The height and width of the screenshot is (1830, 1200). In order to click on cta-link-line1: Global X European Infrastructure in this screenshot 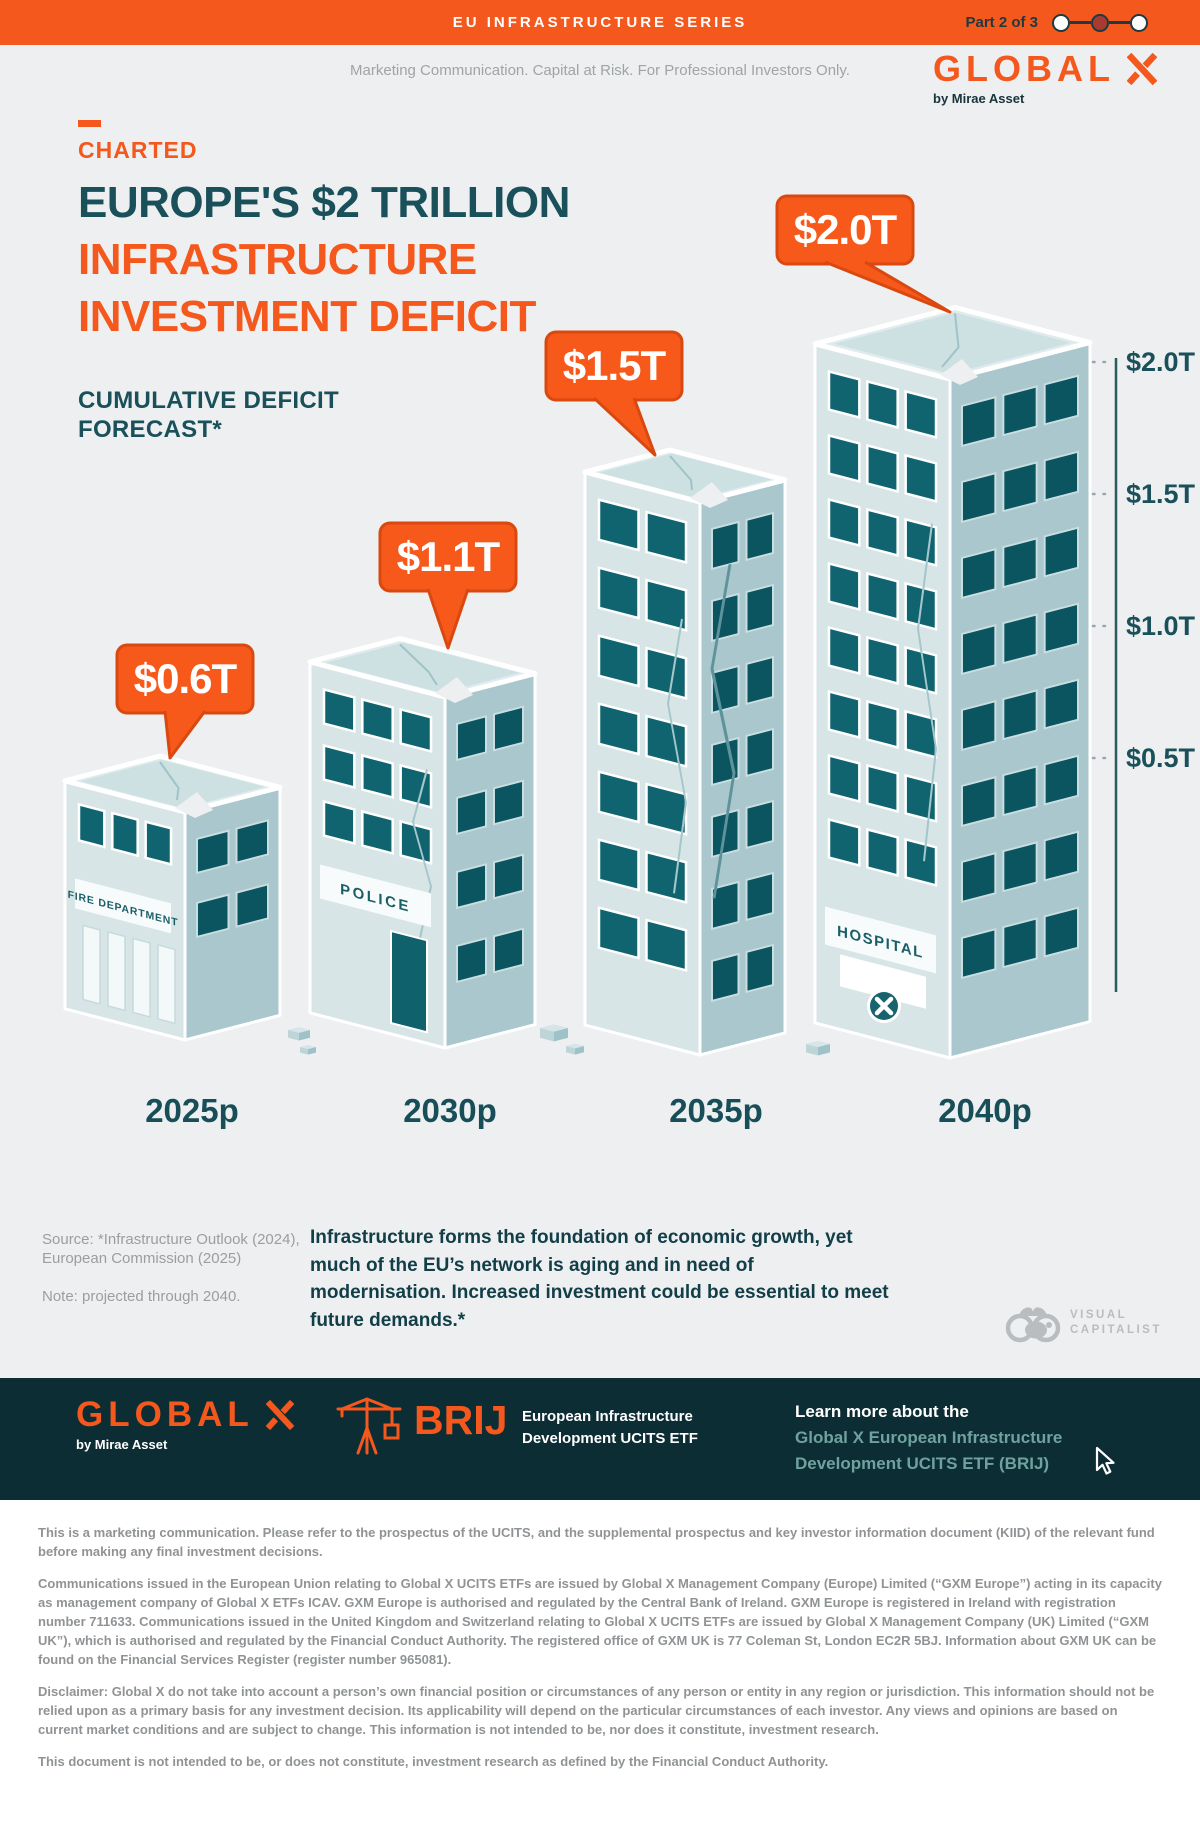, I will do `click(929, 1437)`.